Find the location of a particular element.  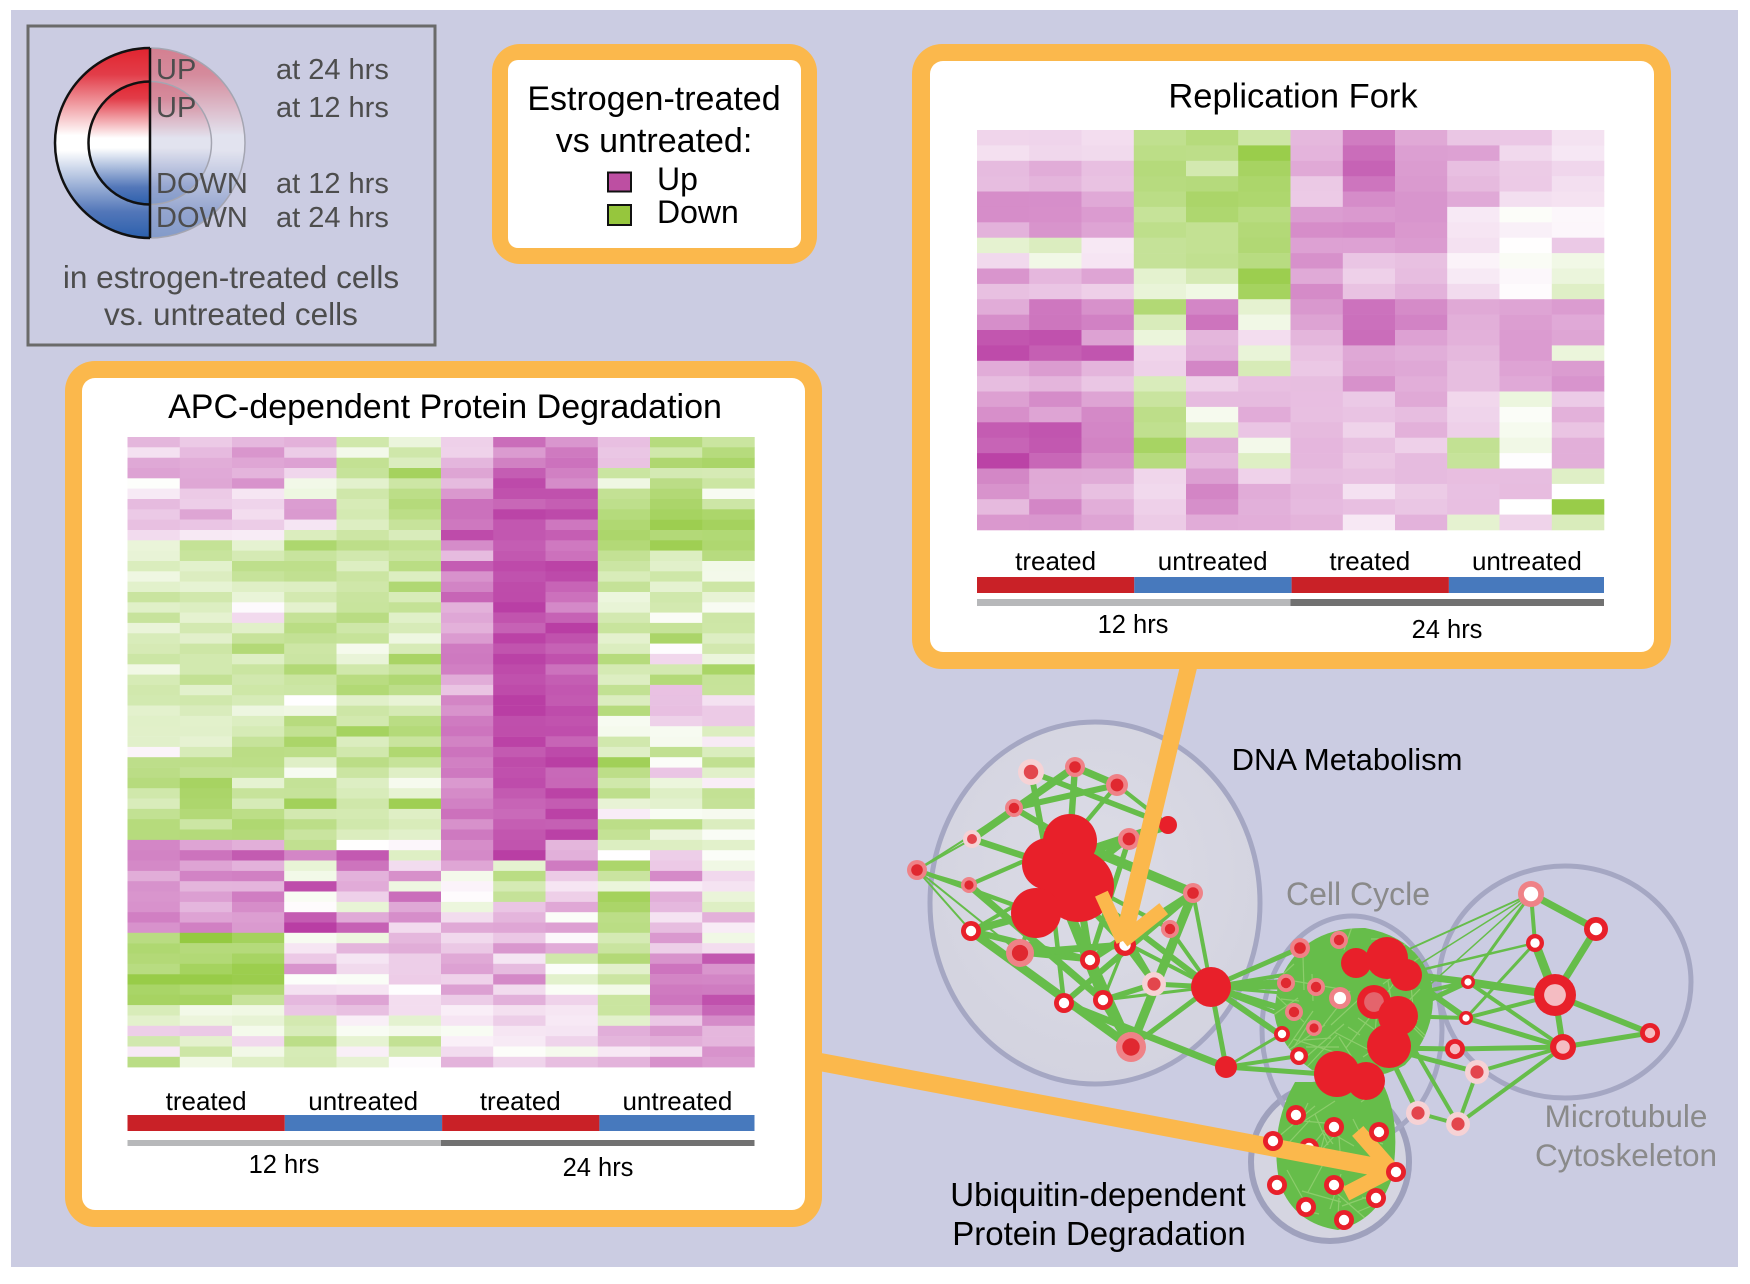

svg-text: Estrogen-treated is located at coordinates (653, 99).